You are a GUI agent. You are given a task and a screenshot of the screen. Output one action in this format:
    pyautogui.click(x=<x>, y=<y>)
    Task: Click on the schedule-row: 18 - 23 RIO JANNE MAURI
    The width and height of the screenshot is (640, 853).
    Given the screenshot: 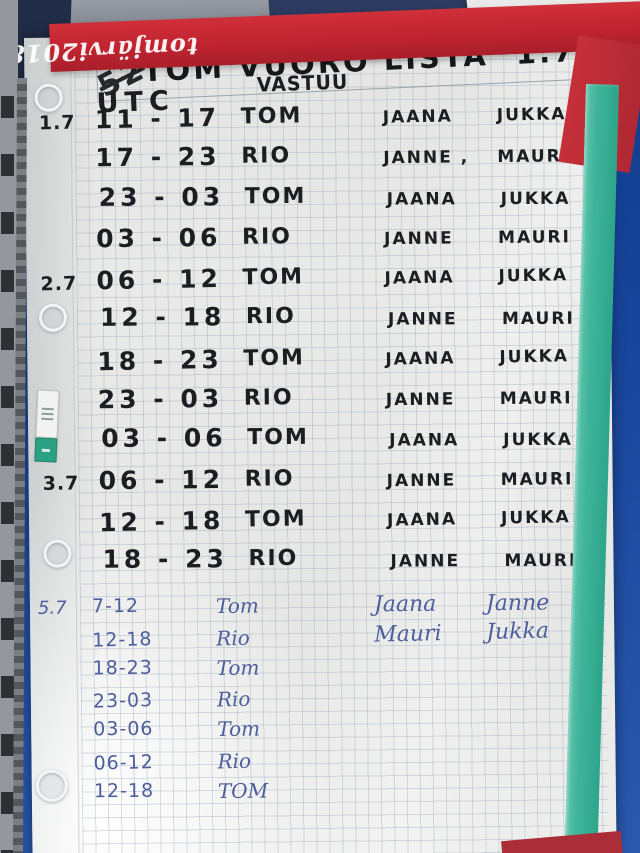 What is the action you would take?
    pyautogui.click(x=333, y=564)
    